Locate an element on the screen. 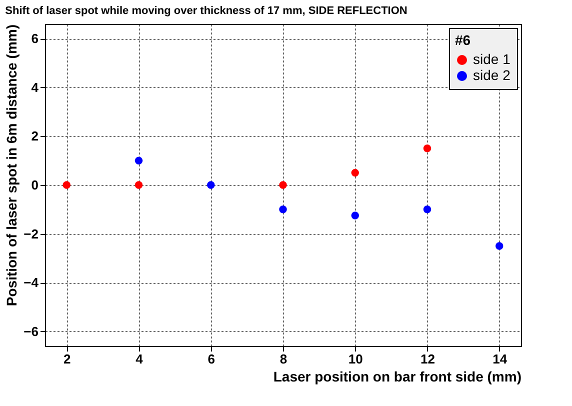  x-axis-title: Laser position on bar front side (mm) is located at coordinates (397, 376).